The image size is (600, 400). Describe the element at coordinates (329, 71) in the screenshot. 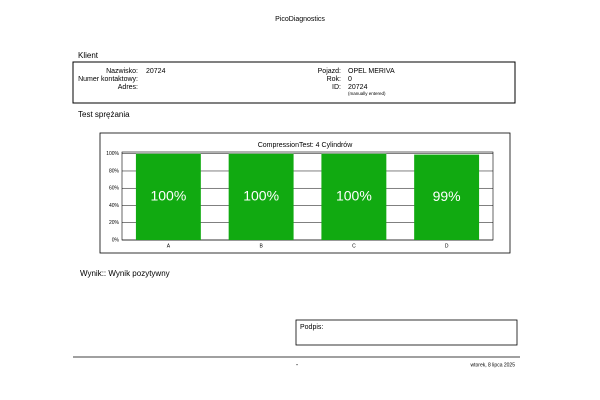

I see `field-label: Pojazd:` at that location.